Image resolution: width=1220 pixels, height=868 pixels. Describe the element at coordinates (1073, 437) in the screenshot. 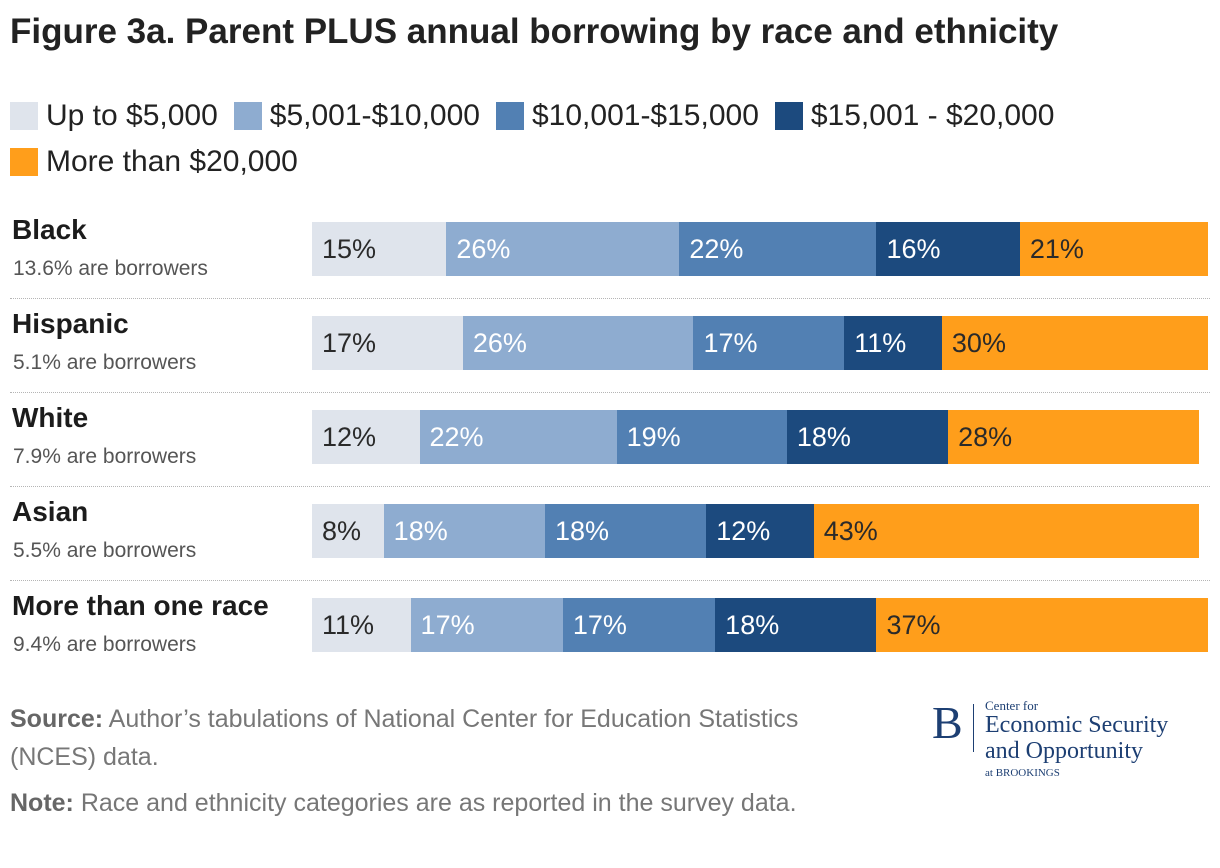

I see `bar-segment: 28%` at that location.